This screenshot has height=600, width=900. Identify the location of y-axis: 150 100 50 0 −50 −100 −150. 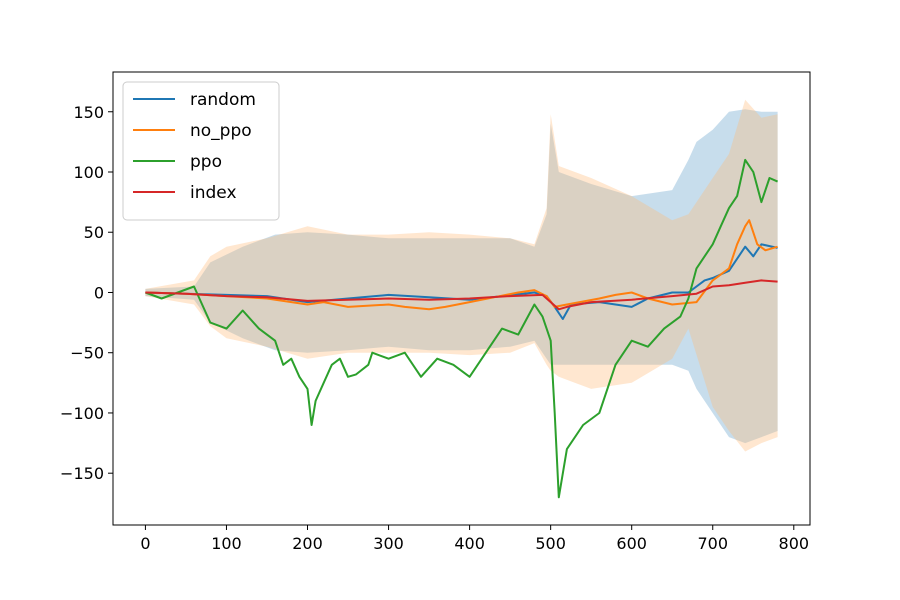
(86, 293).